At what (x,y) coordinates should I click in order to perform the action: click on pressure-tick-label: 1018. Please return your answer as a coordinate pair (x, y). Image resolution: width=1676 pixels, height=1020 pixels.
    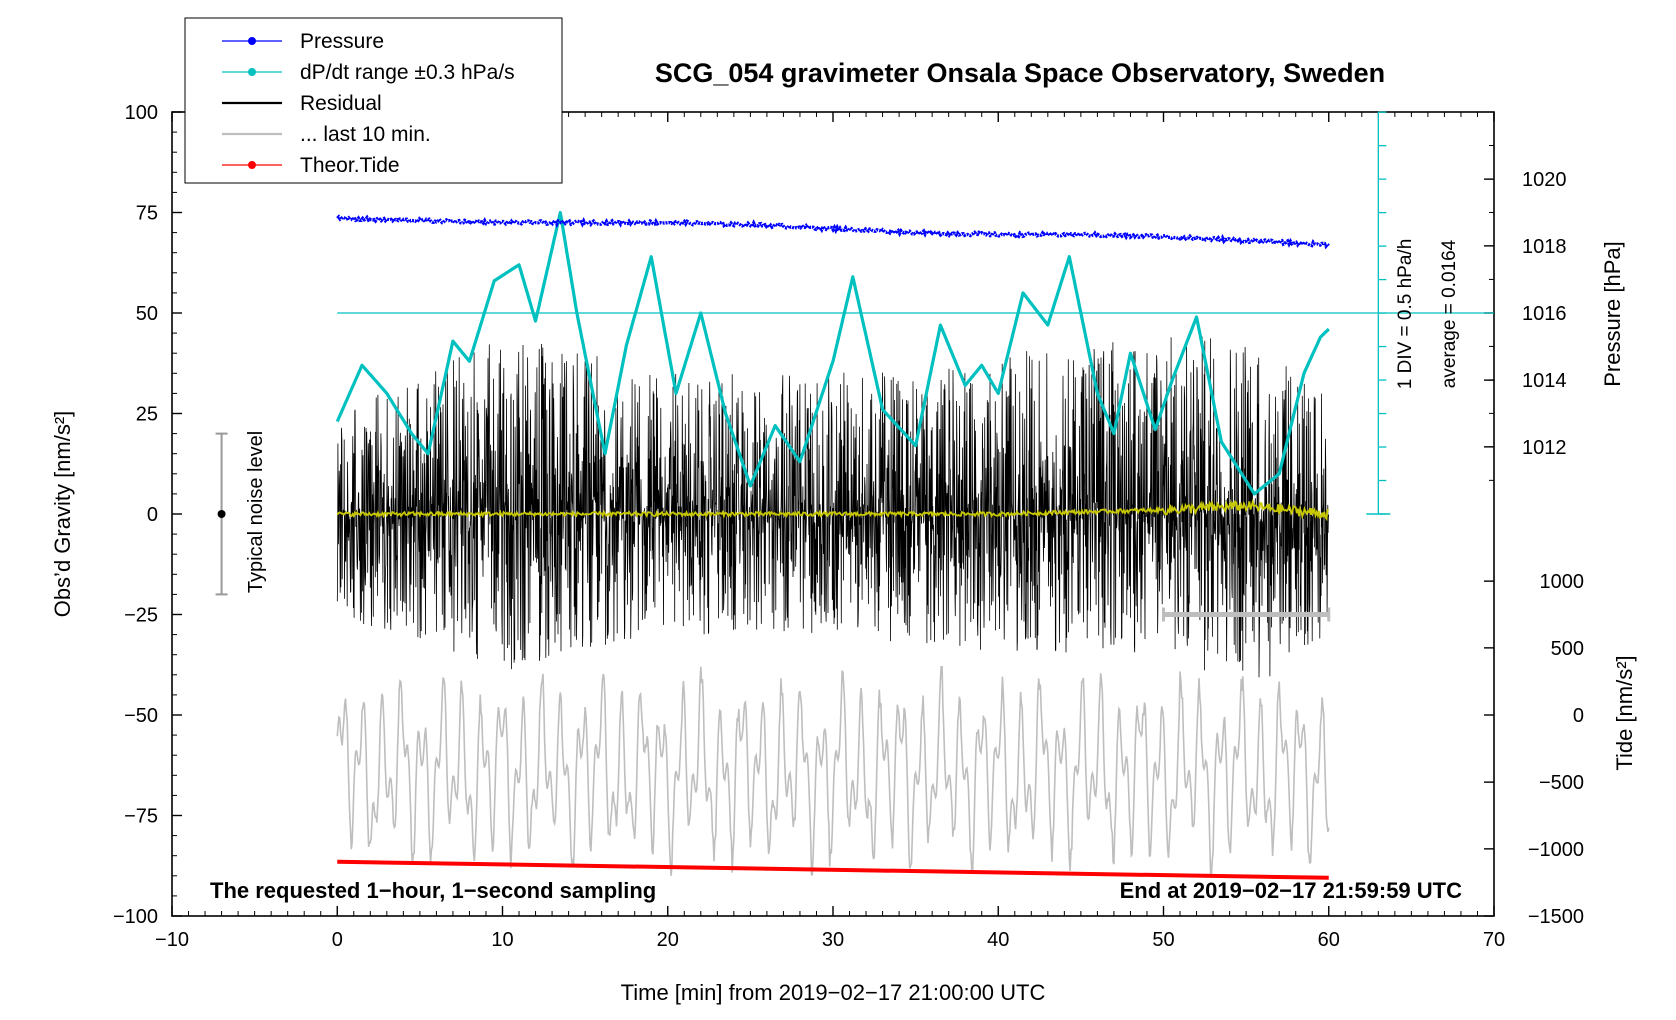
    Looking at the image, I should click on (1544, 247).